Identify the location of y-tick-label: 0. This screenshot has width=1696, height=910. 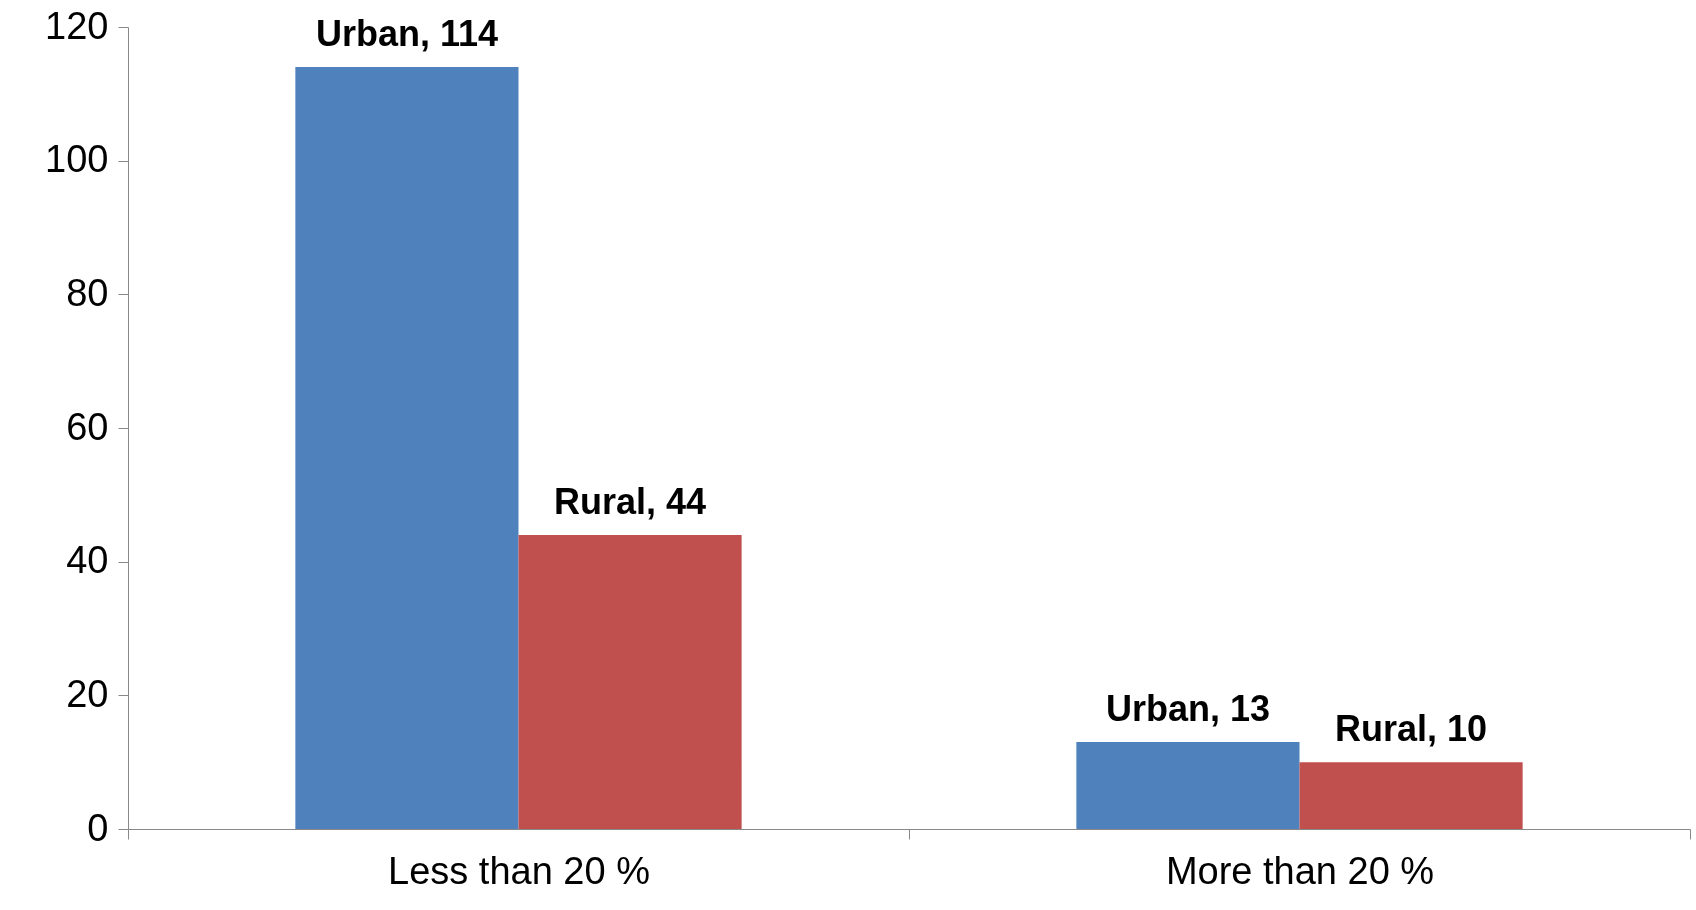
(98, 827).